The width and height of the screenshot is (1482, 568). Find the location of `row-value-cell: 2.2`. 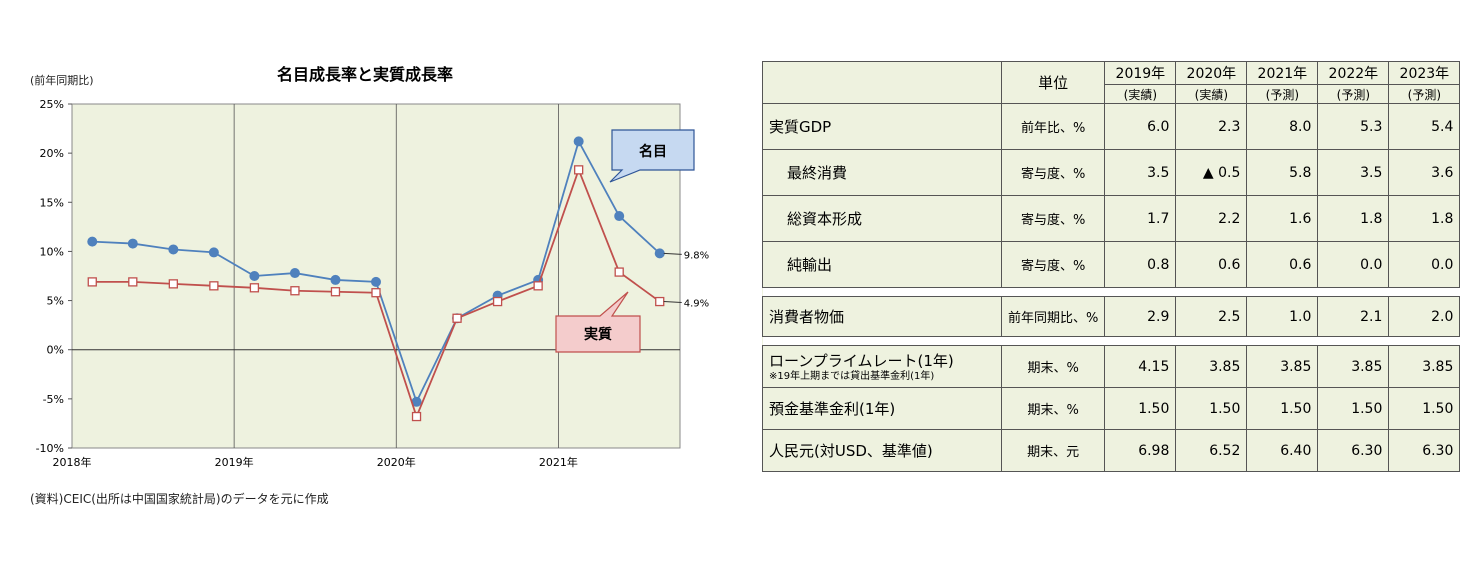

row-value-cell: 2.2 is located at coordinates (1211, 218).